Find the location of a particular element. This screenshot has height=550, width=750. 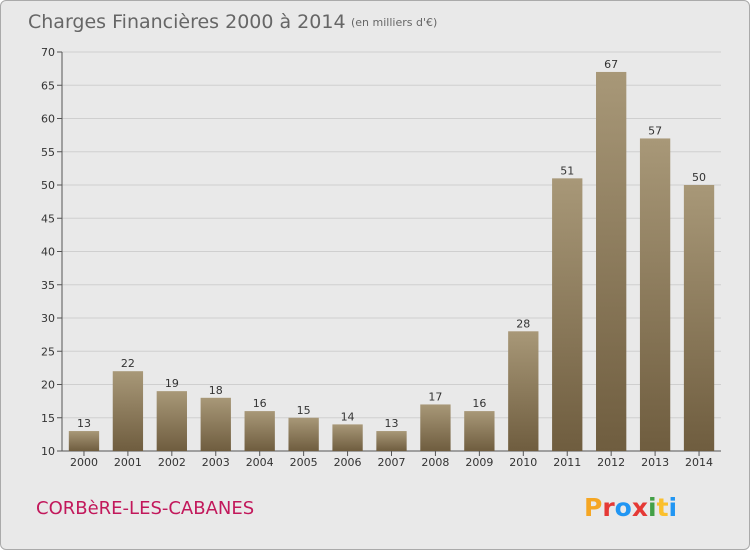

bar-2013 is located at coordinates (655, 294).